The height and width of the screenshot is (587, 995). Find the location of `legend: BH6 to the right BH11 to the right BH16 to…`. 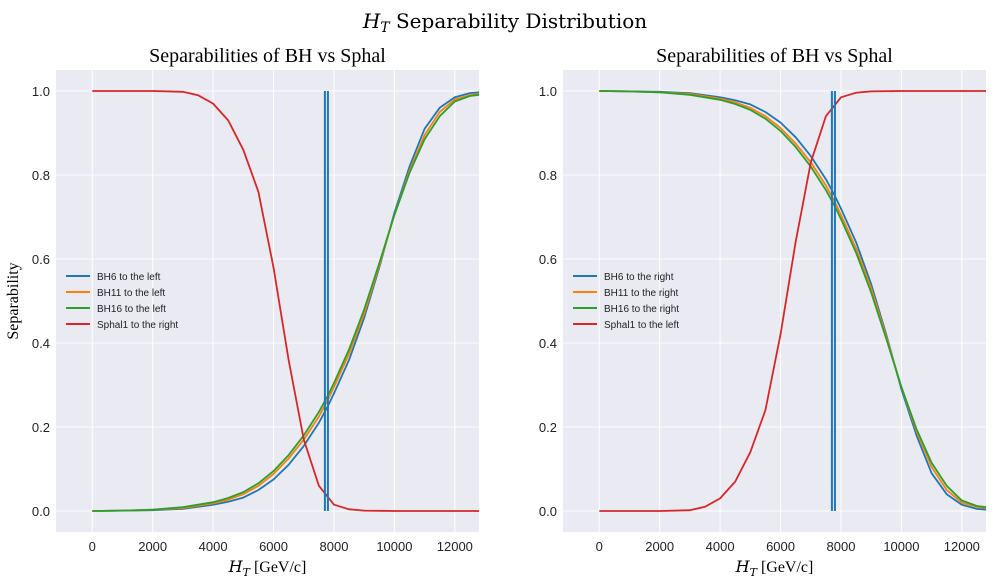

legend: BH6 to the right BH11 to the right BH16 to… is located at coordinates (626, 301).